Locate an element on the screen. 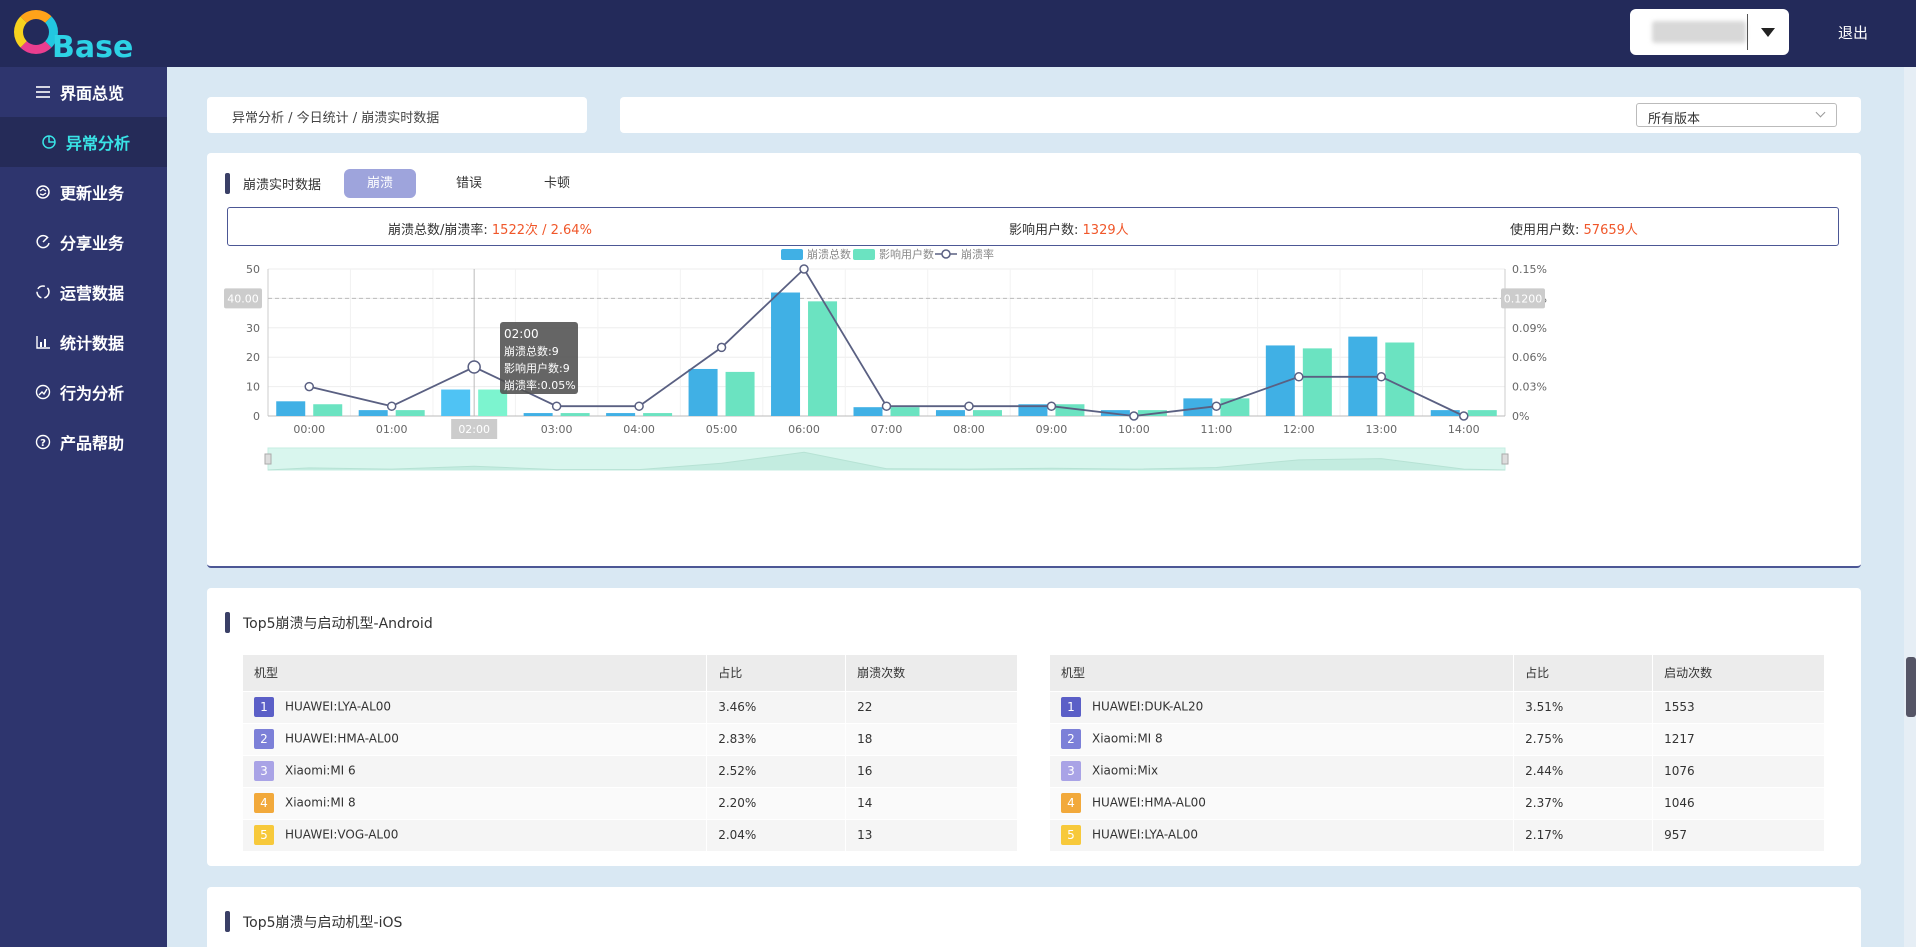  x-tick: 10:00 is located at coordinates (1134, 429).